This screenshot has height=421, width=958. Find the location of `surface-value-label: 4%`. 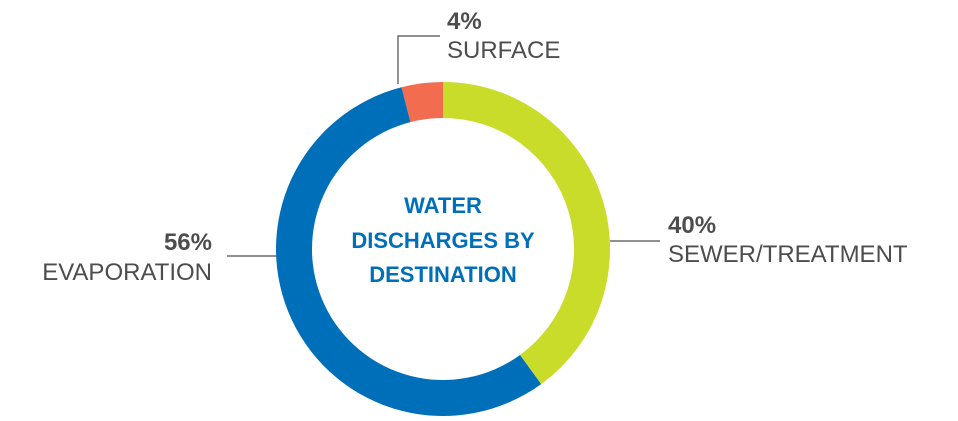

surface-value-label: 4% is located at coordinates (464, 21).